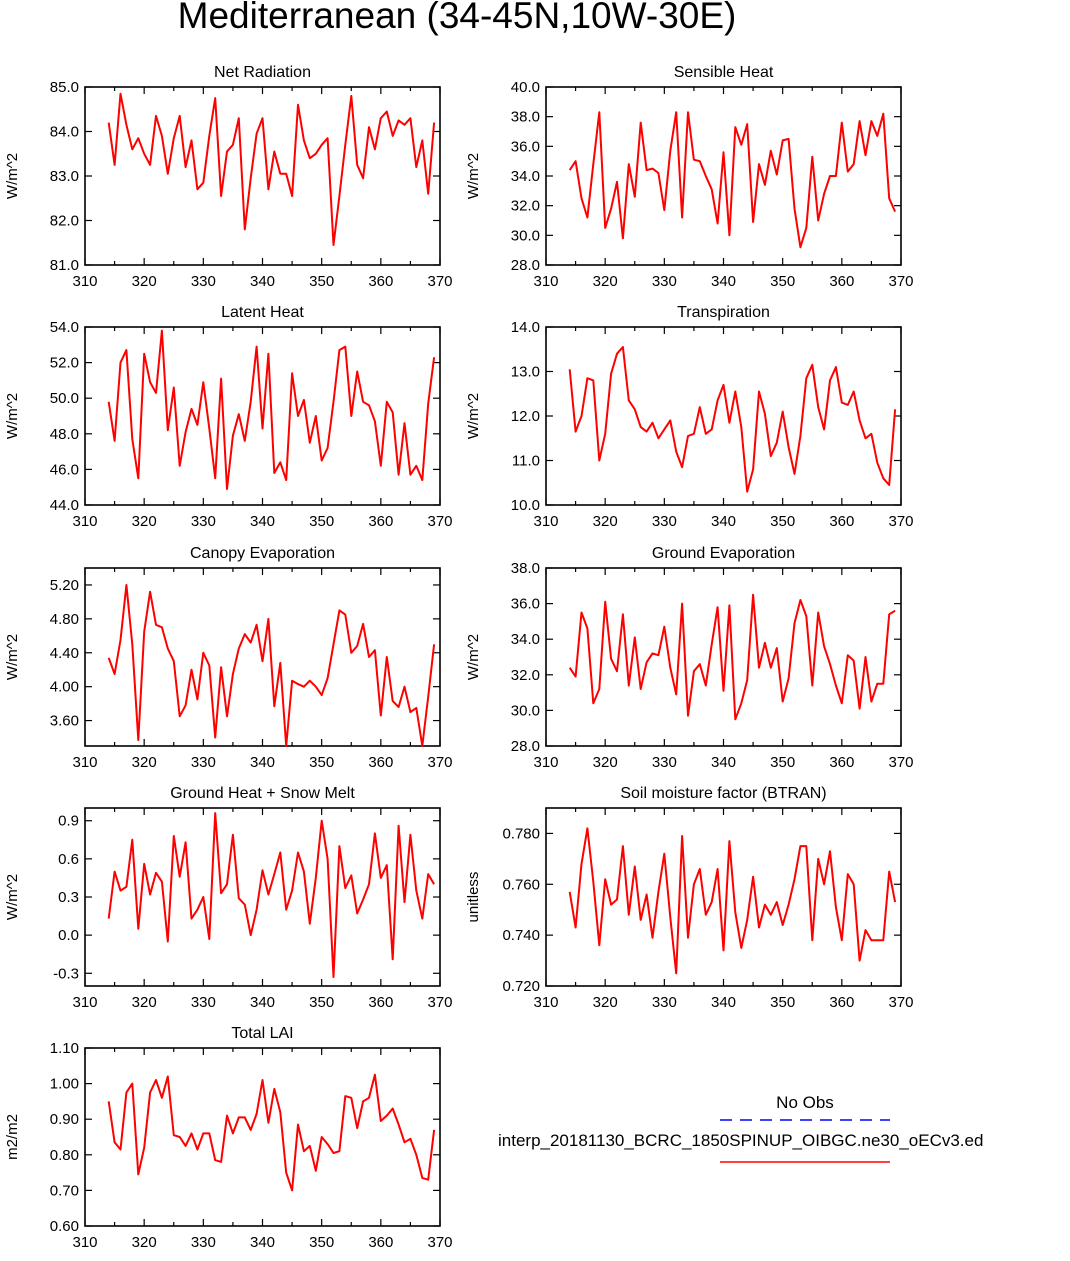 Image resolution: width=1070 pixels, height=1261 pixels. What do you see at coordinates (68, 897) in the screenshot?
I see `y-tick-label: 0.3` at bounding box center [68, 897].